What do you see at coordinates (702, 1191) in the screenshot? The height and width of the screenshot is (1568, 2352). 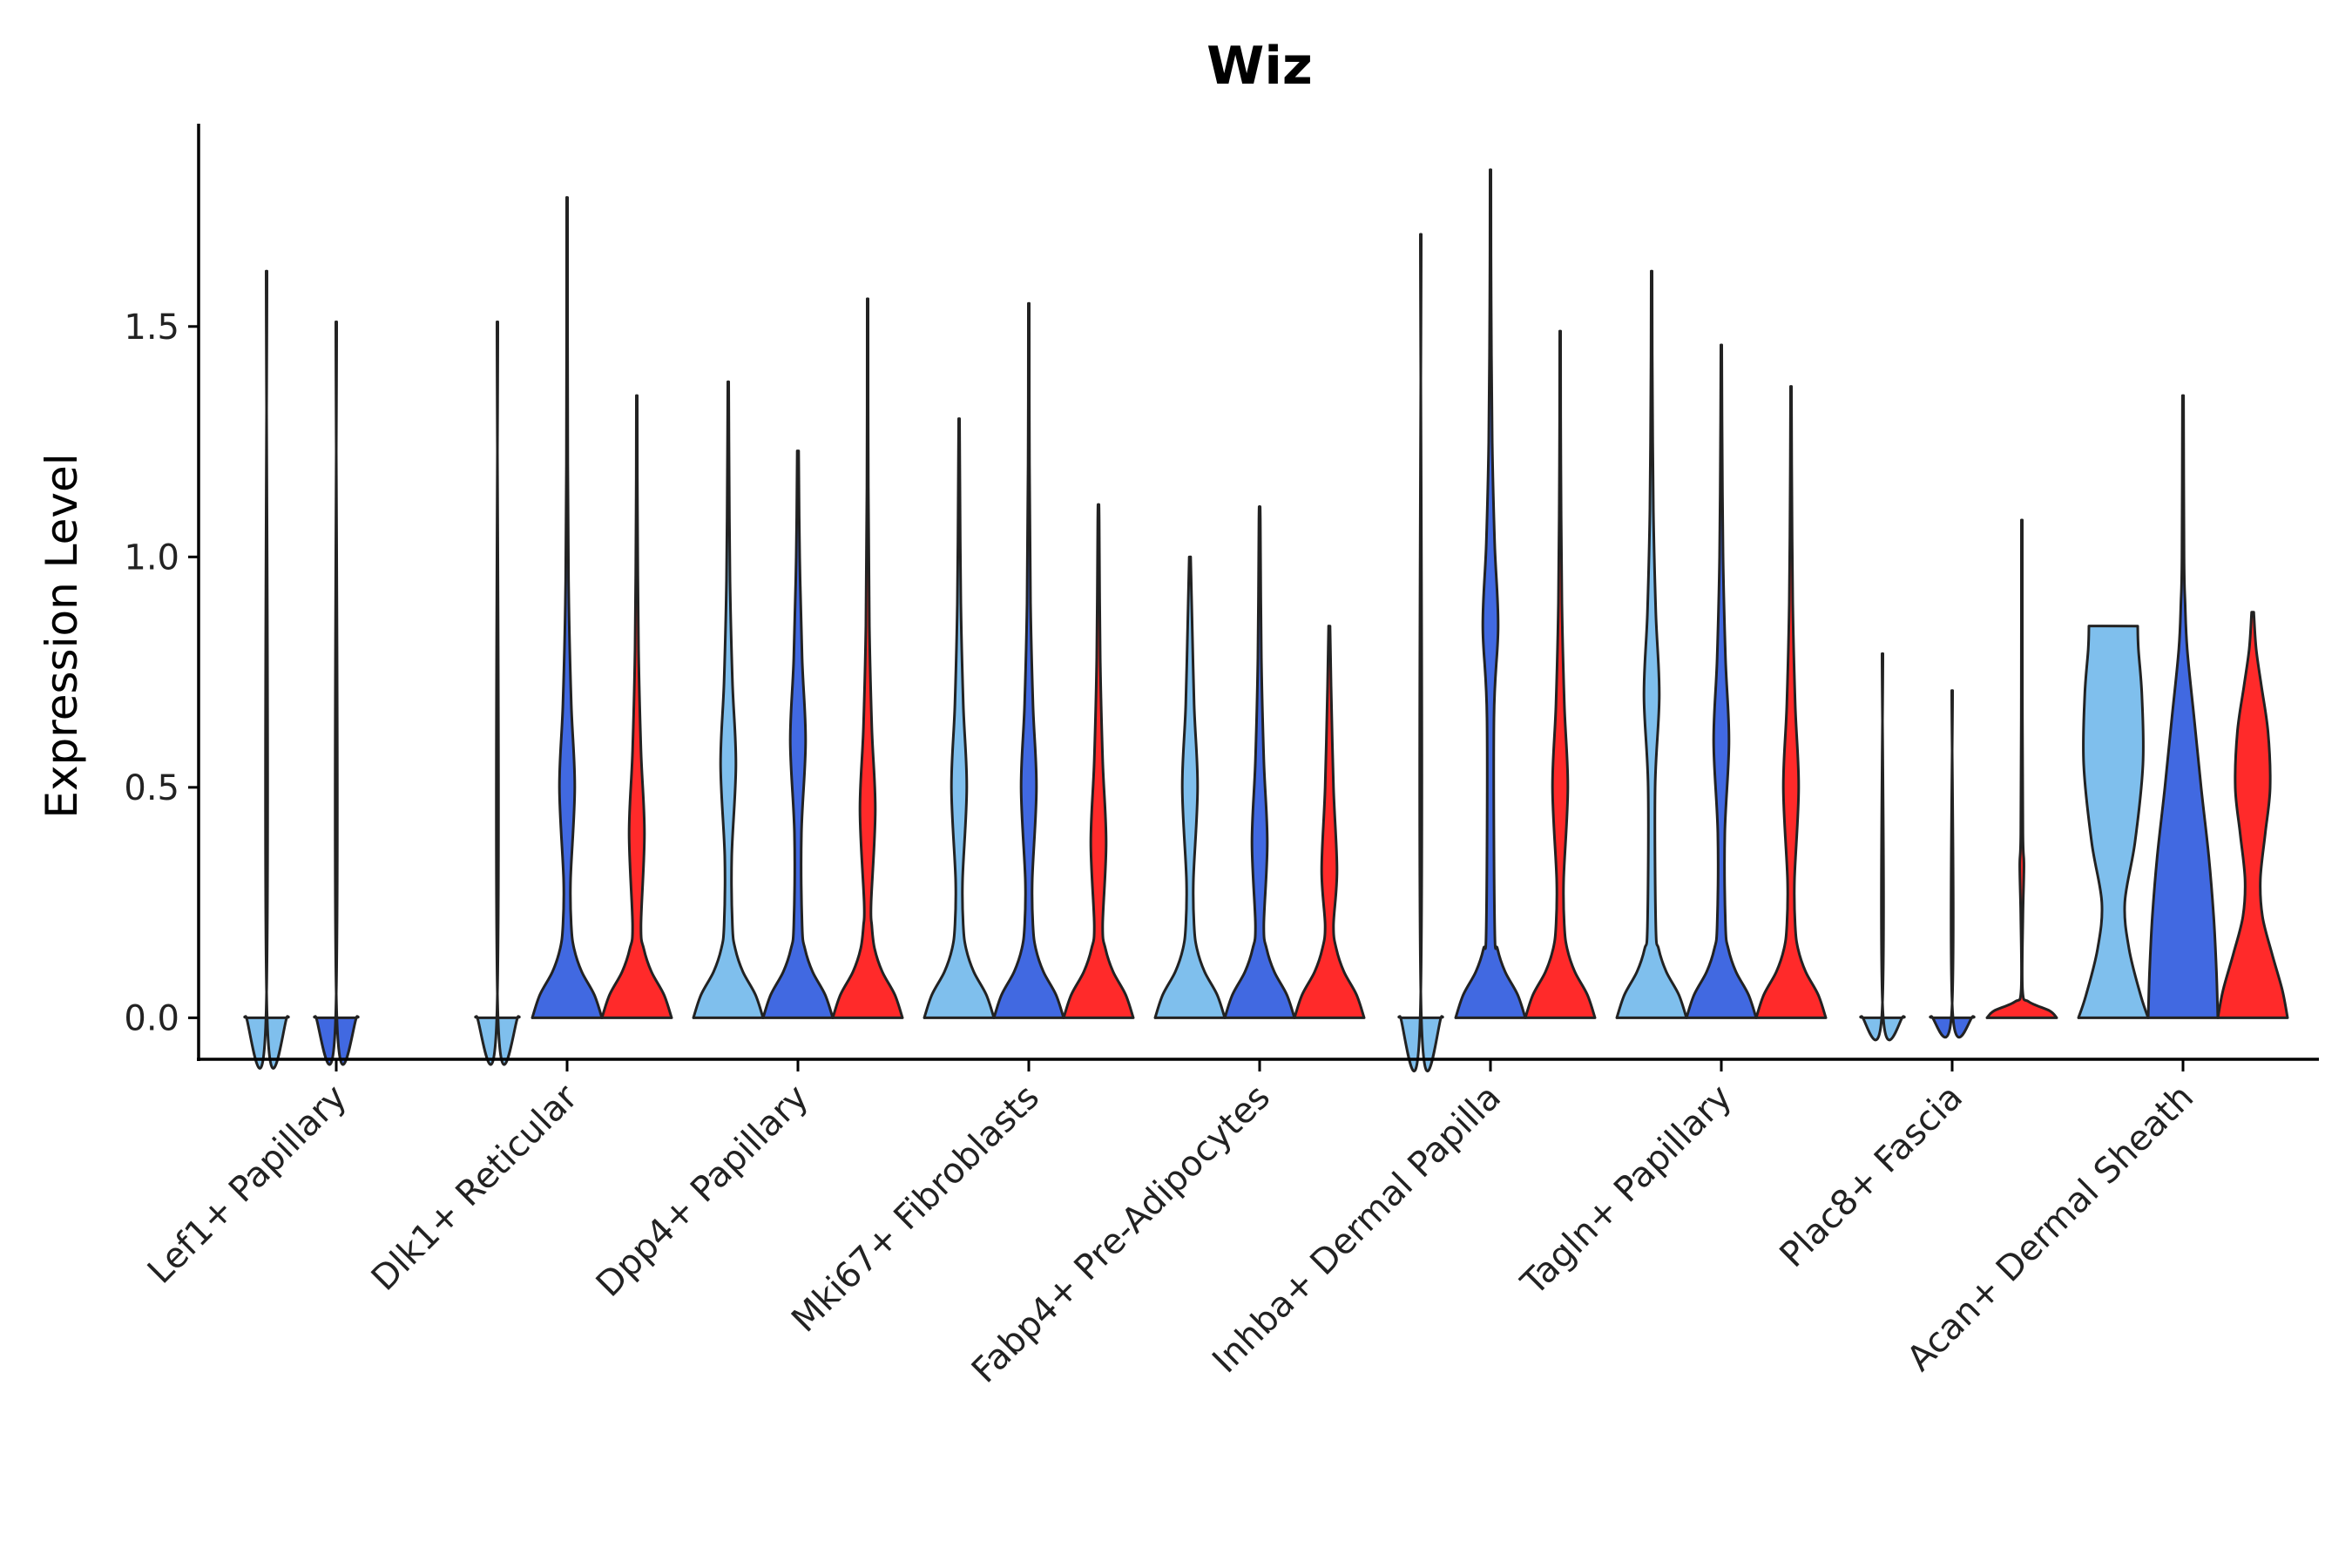 I see `x-tick-label: Dpp4+ Papillary` at bounding box center [702, 1191].